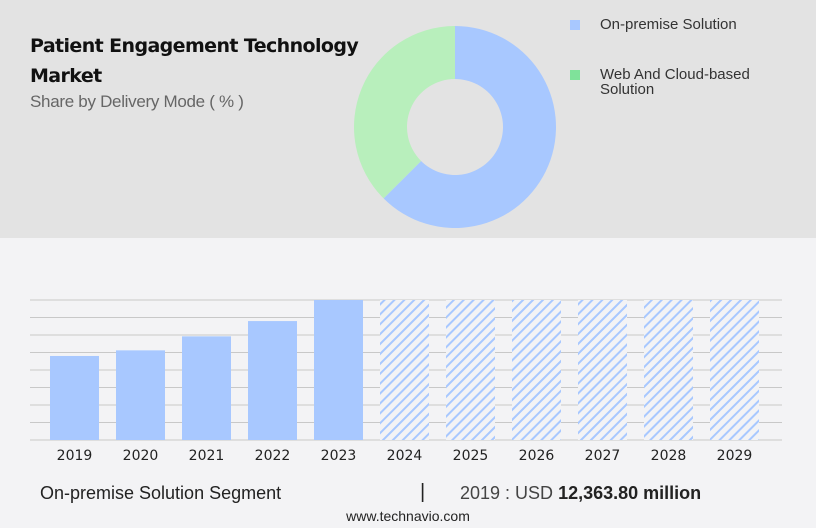  Describe the element at coordinates (536, 370) in the screenshot. I see `bar-forecast-2026` at that location.